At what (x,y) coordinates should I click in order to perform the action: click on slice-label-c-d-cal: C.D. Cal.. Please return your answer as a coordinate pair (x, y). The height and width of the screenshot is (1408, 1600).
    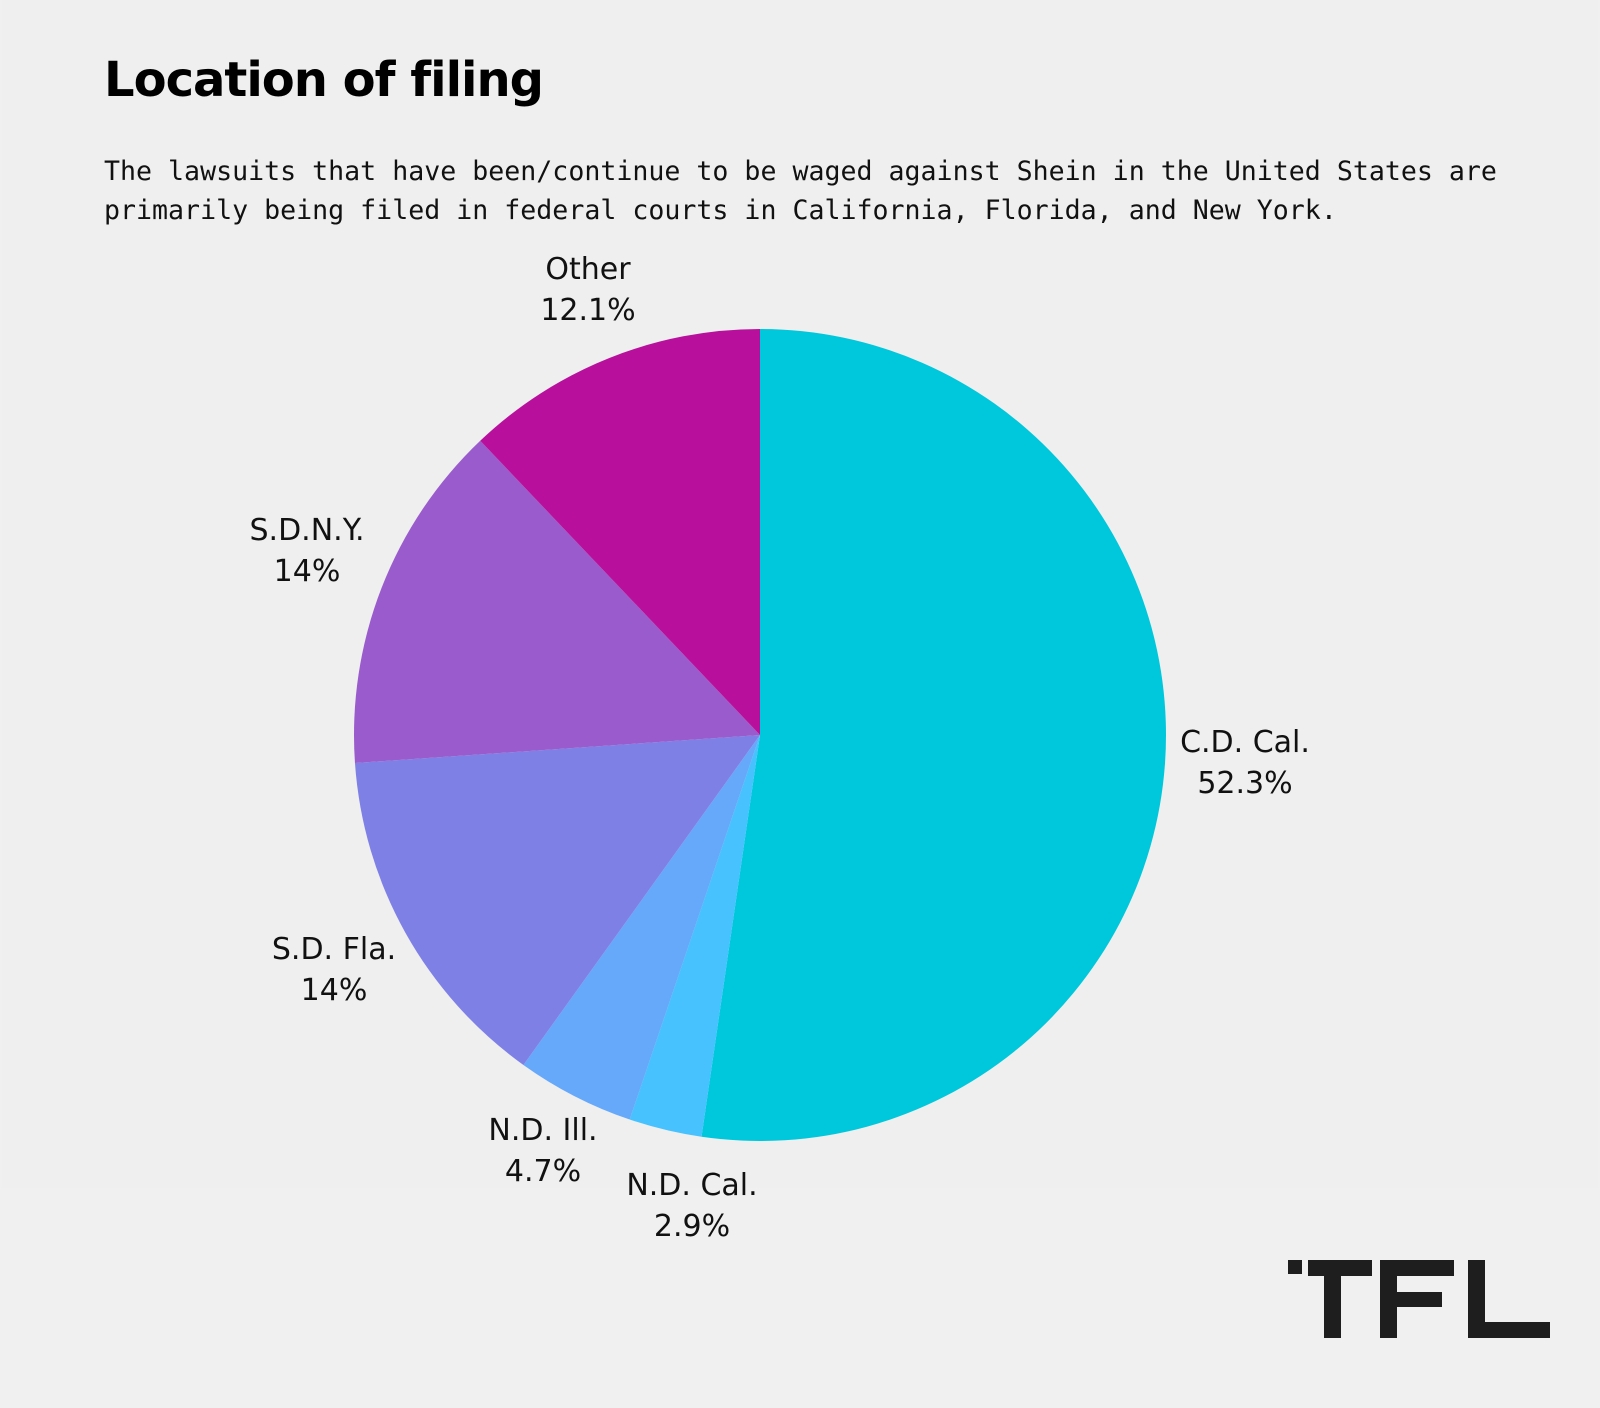
    Looking at the image, I should click on (1245, 742).